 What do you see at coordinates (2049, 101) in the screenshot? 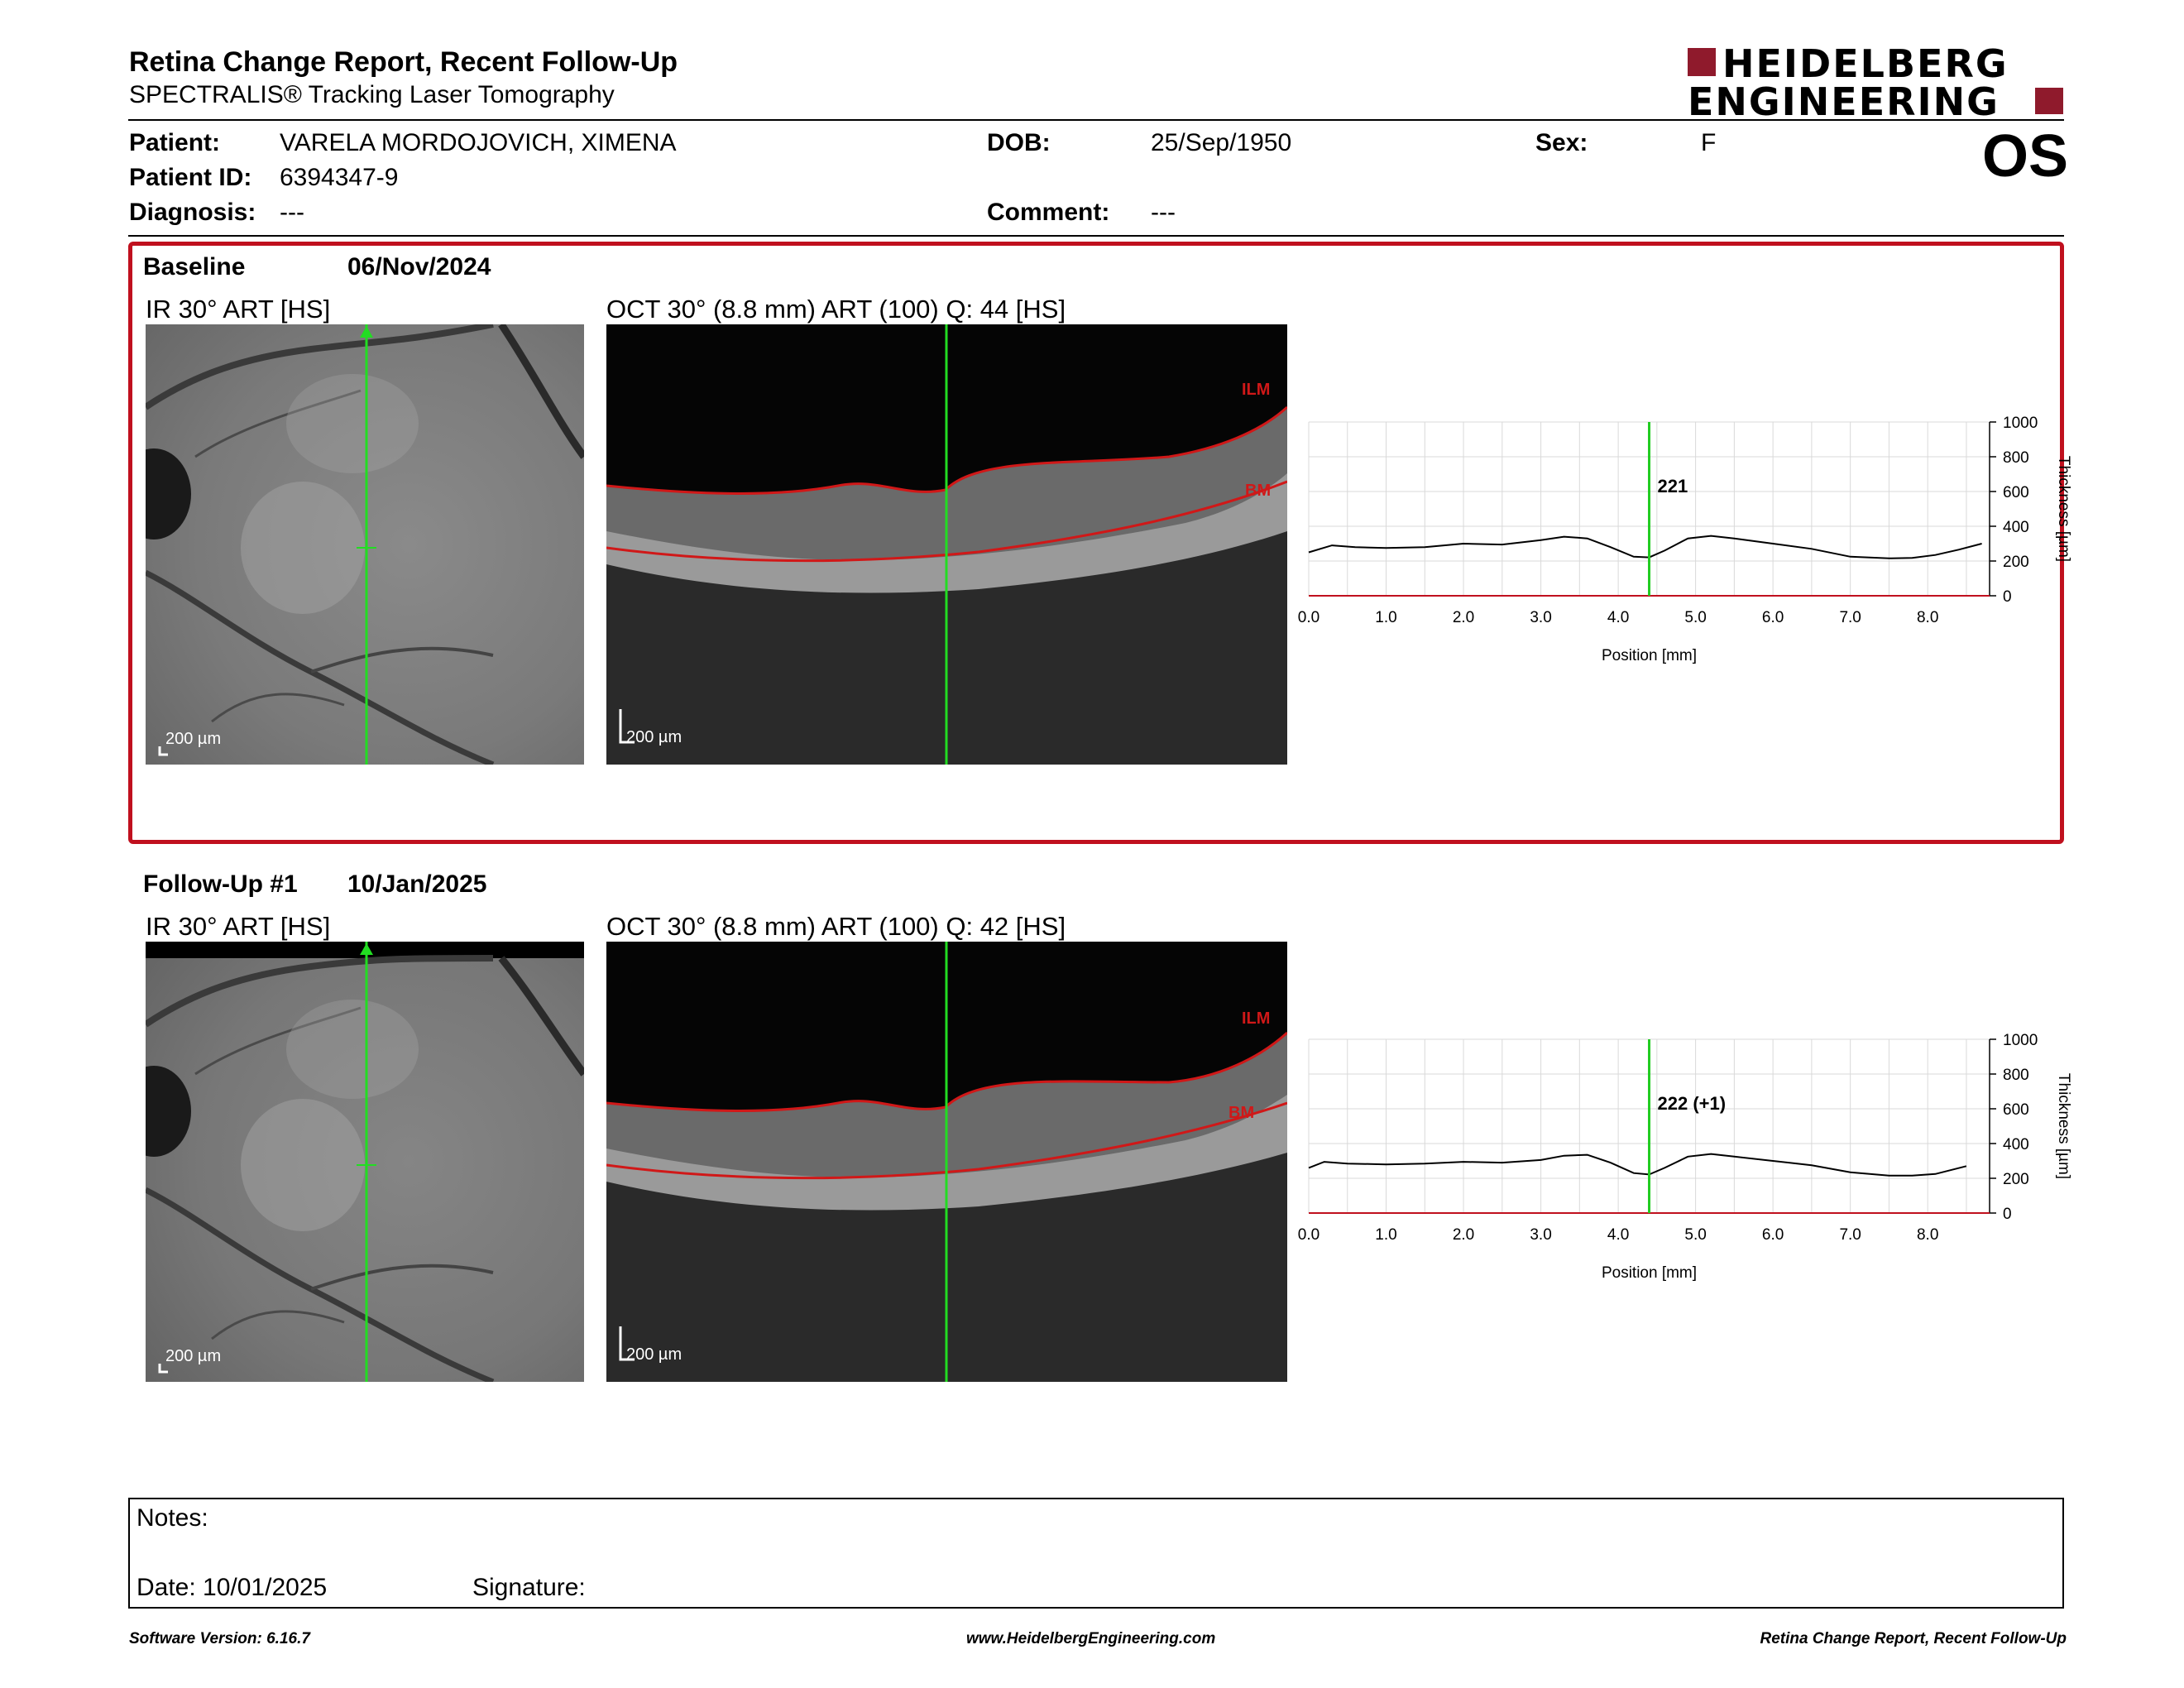
I see `logo-bar-bottom` at bounding box center [2049, 101].